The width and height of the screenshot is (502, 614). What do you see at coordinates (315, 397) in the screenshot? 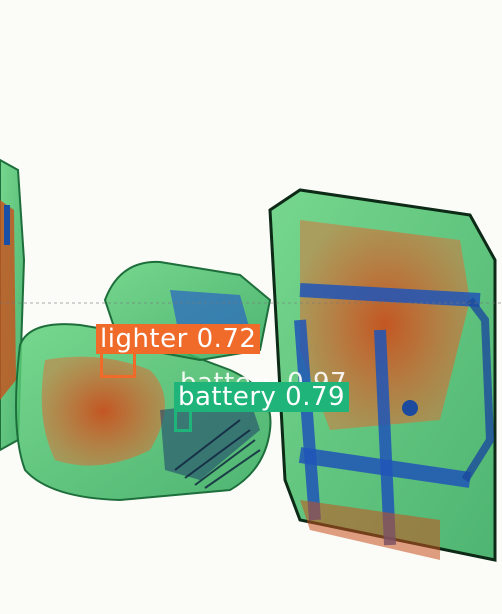
I see `battery-score-text: 0.79` at bounding box center [315, 397].